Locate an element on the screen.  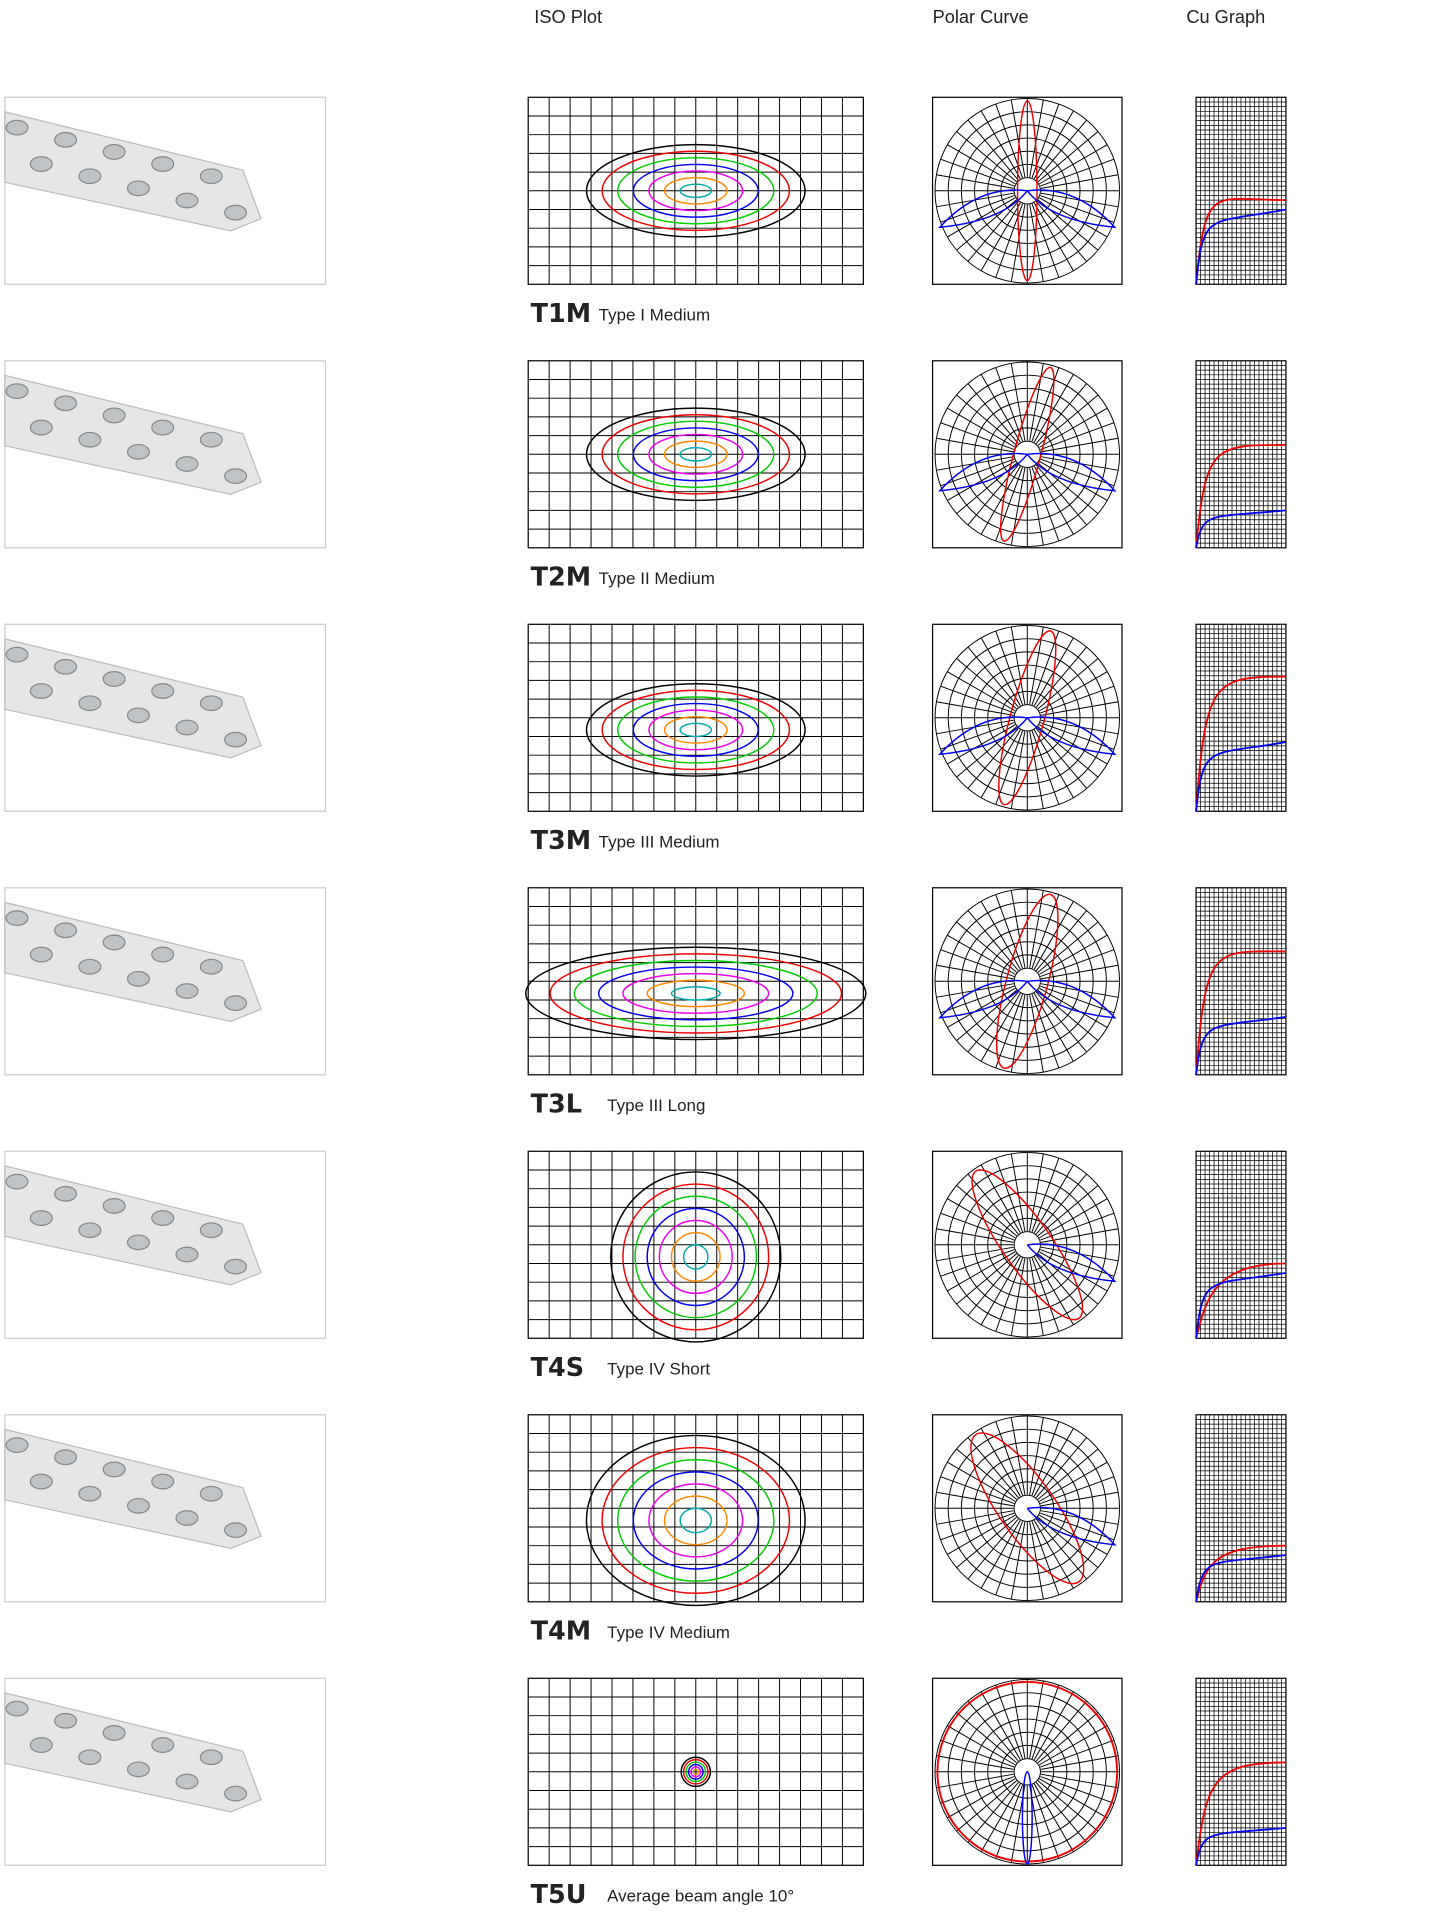
row-code: T4S is located at coordinates (558, 1368).